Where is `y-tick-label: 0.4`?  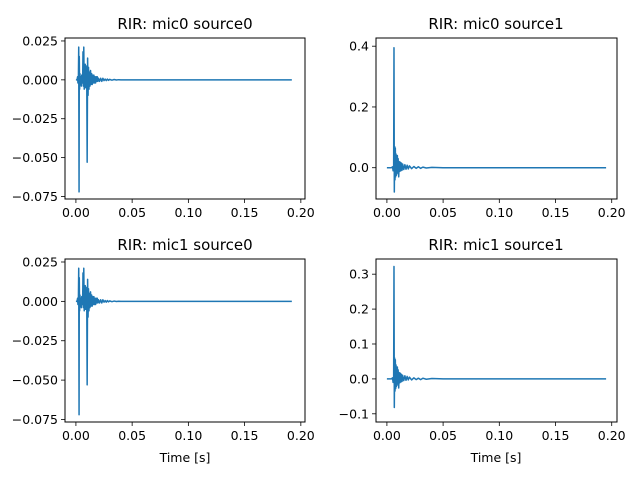 y-tick-label: 0.4 is located at coordinates (359, 46).